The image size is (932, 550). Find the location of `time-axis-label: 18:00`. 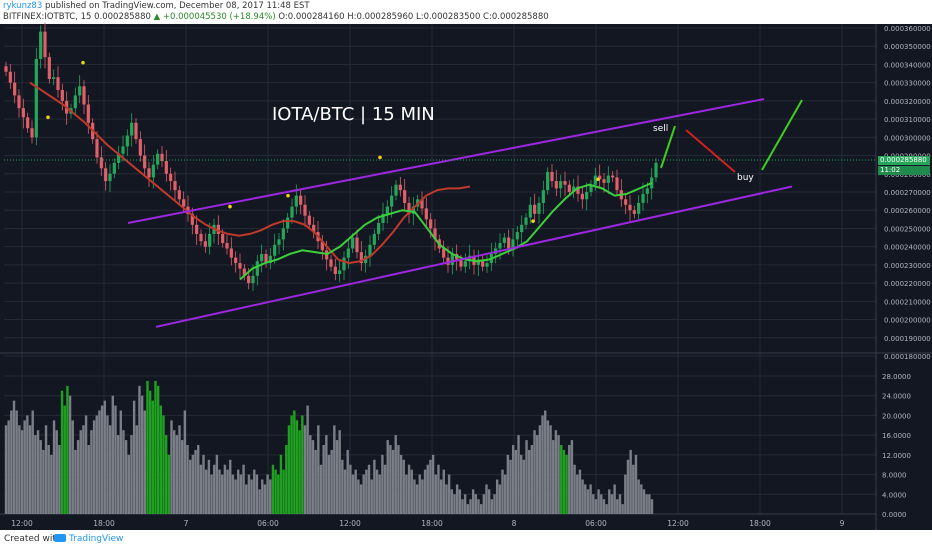

time-axis-label: 18:00 is located at coordinates (760, 523).